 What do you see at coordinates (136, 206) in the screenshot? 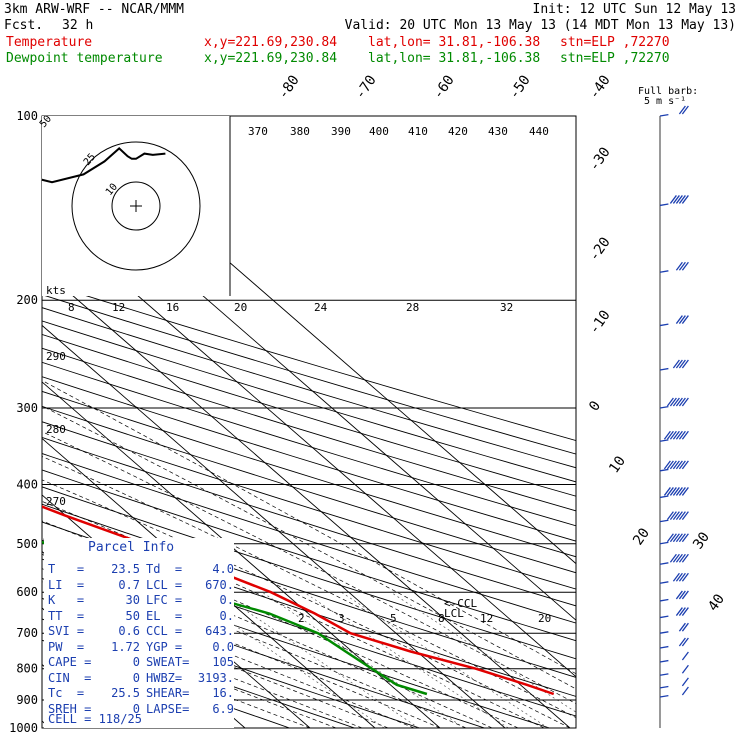
I see `hodograph-ring` at bounding box center [136, 206].